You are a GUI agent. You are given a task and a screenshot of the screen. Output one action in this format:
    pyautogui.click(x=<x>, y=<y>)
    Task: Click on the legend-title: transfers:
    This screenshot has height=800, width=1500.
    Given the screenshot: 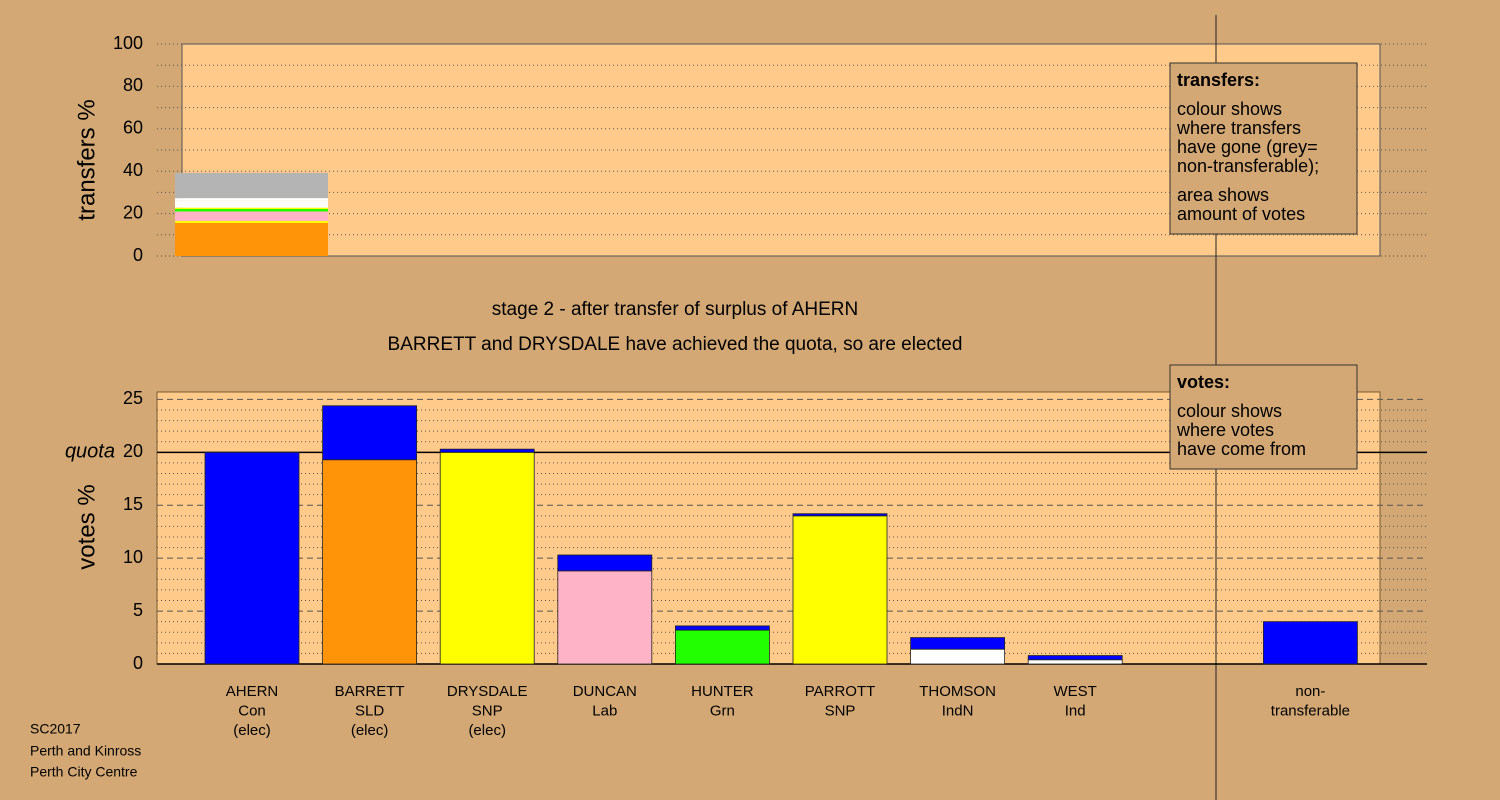 What is the action you would take?
    pyautogui.click(x=1218, y=80)
    